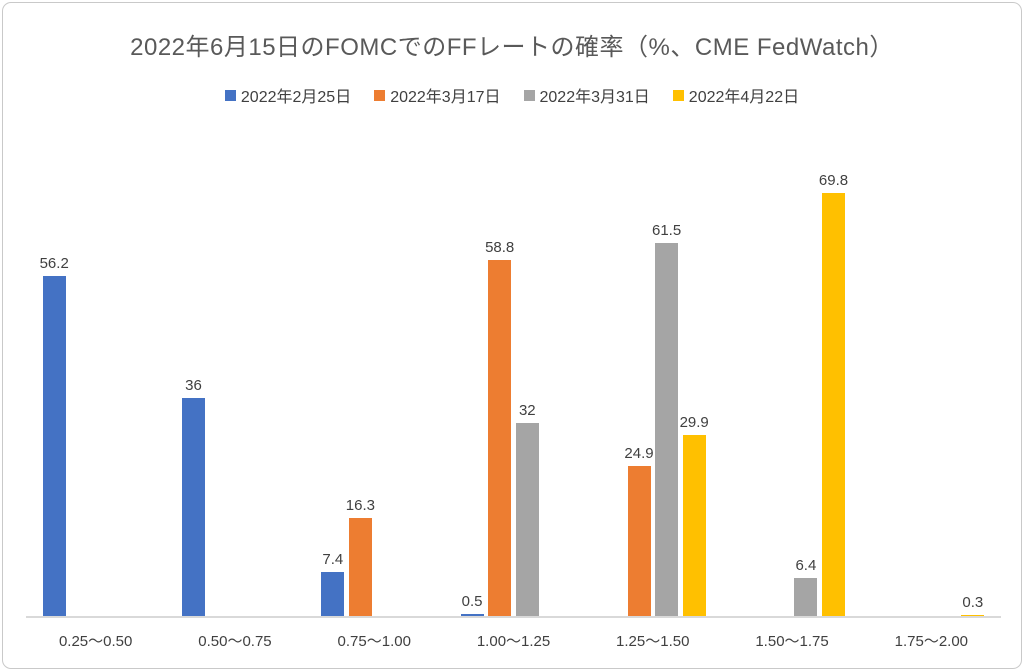 This screenshot has width=1024, height=671. Describe the element at coordinates (513, 617) in the screenshot. I see `x-axis-line` at that location.